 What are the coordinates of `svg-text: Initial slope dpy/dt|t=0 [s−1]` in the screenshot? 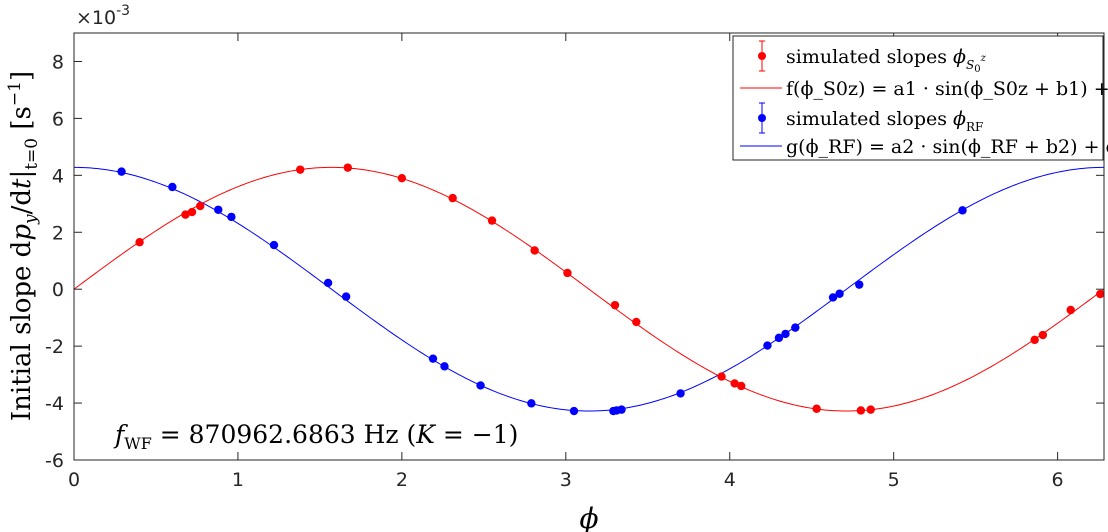 It's located at (23, 246).